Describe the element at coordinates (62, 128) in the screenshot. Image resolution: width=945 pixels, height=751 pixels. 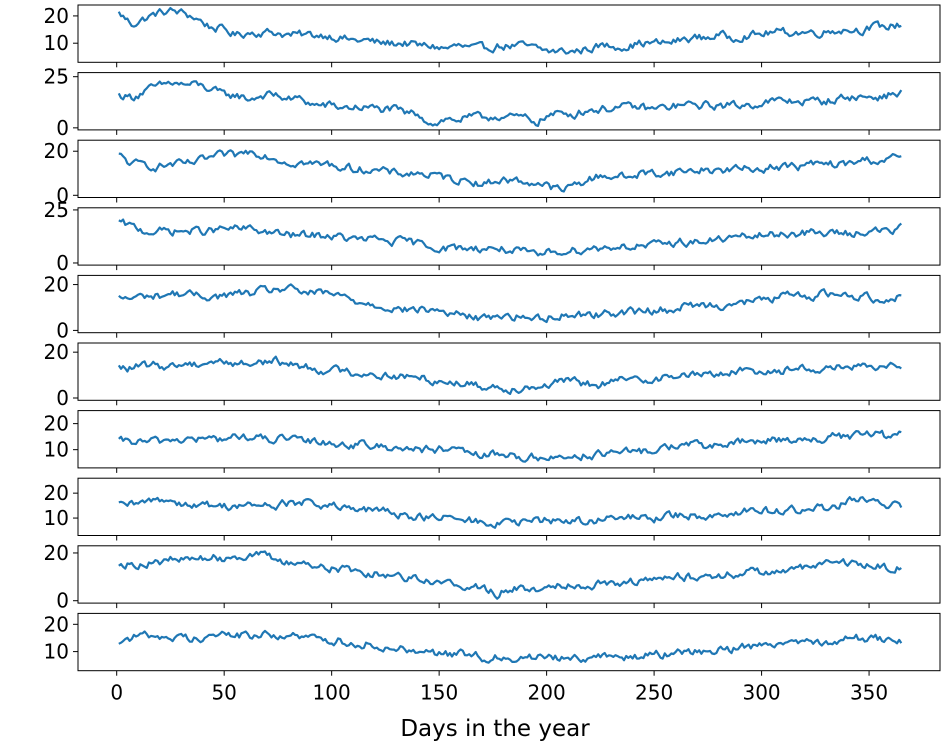
I see `y-tick-label-2-1: 0` at that location.